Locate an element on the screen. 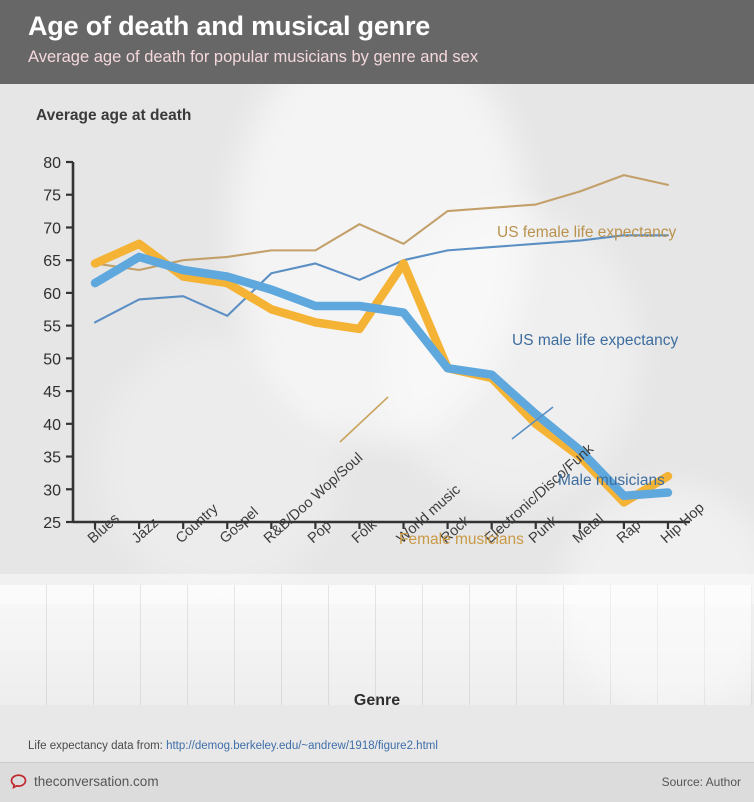 Image resolution: width=754 pixels, height=802 pixels. brand-block: theconversation.com is located at coordinates (84, 781).